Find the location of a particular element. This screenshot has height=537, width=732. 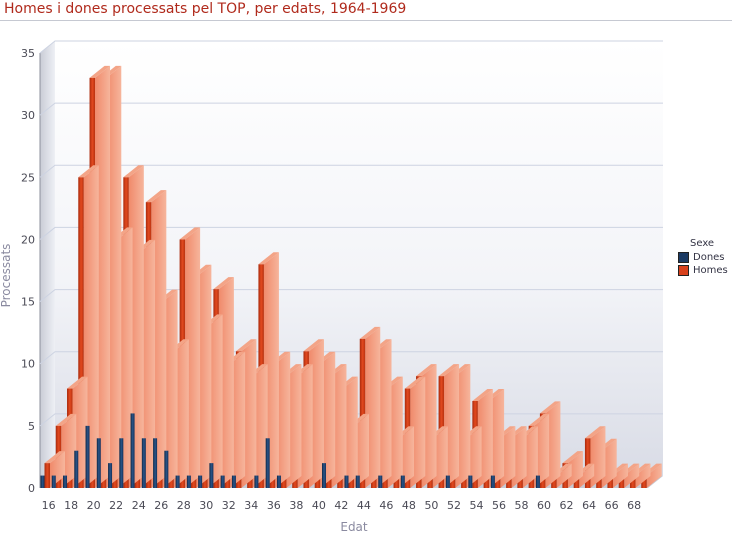

gridline is located at coordinates (351, 358).